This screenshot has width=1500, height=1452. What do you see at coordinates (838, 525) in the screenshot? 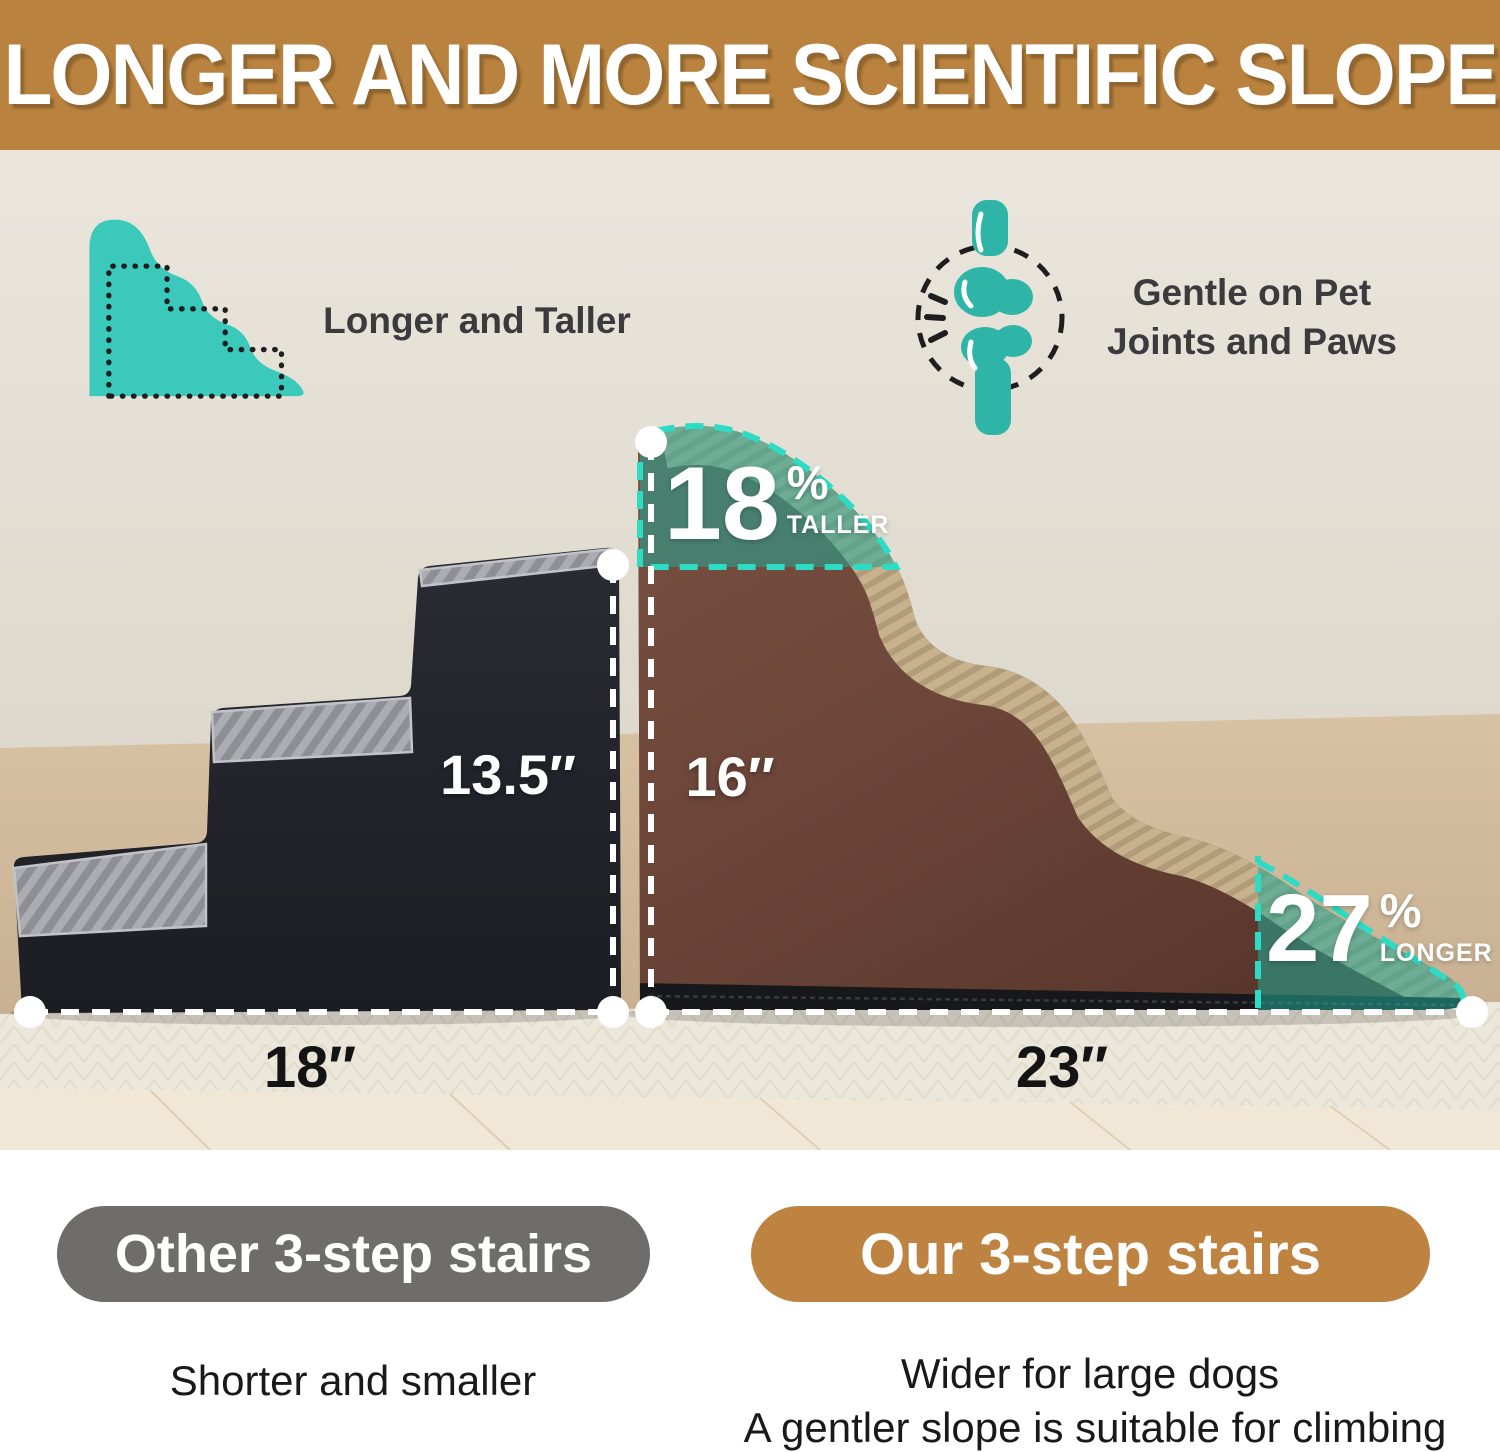
I see `taller-badge-word: TALLER` at bounding box center [838, 525].